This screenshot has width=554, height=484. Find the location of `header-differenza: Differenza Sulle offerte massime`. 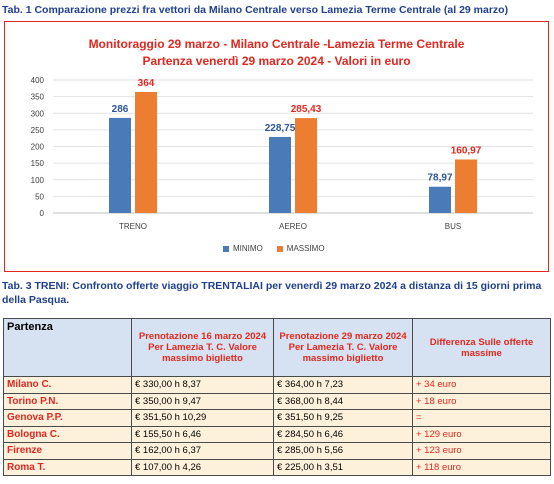

header-differenza: Differenza Sulle offerte massime is located at coordinates (481, 347).